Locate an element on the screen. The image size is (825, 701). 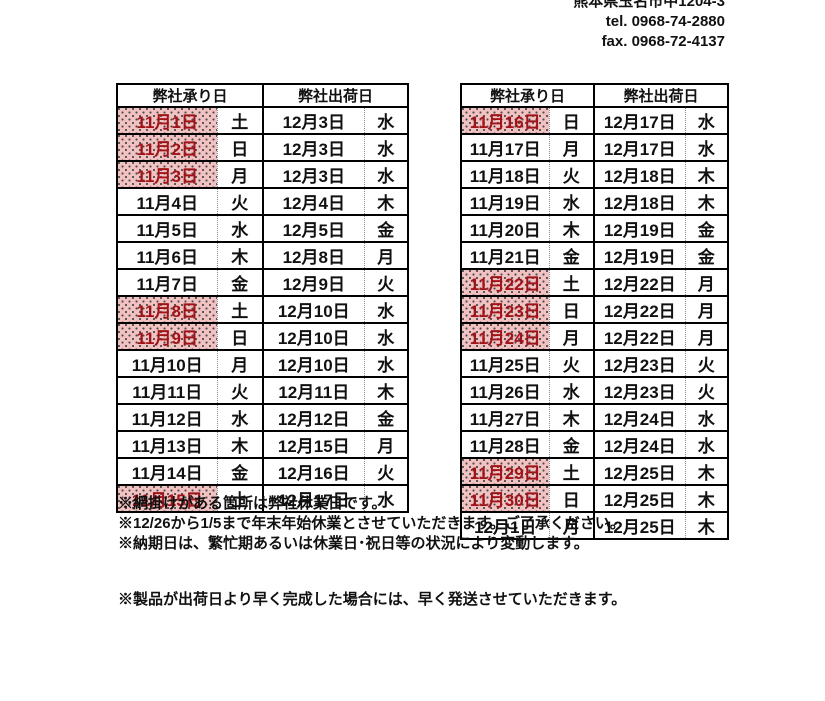
table-row: 11月30日 日 12月25日 木 is located at coordinates (595, 498).